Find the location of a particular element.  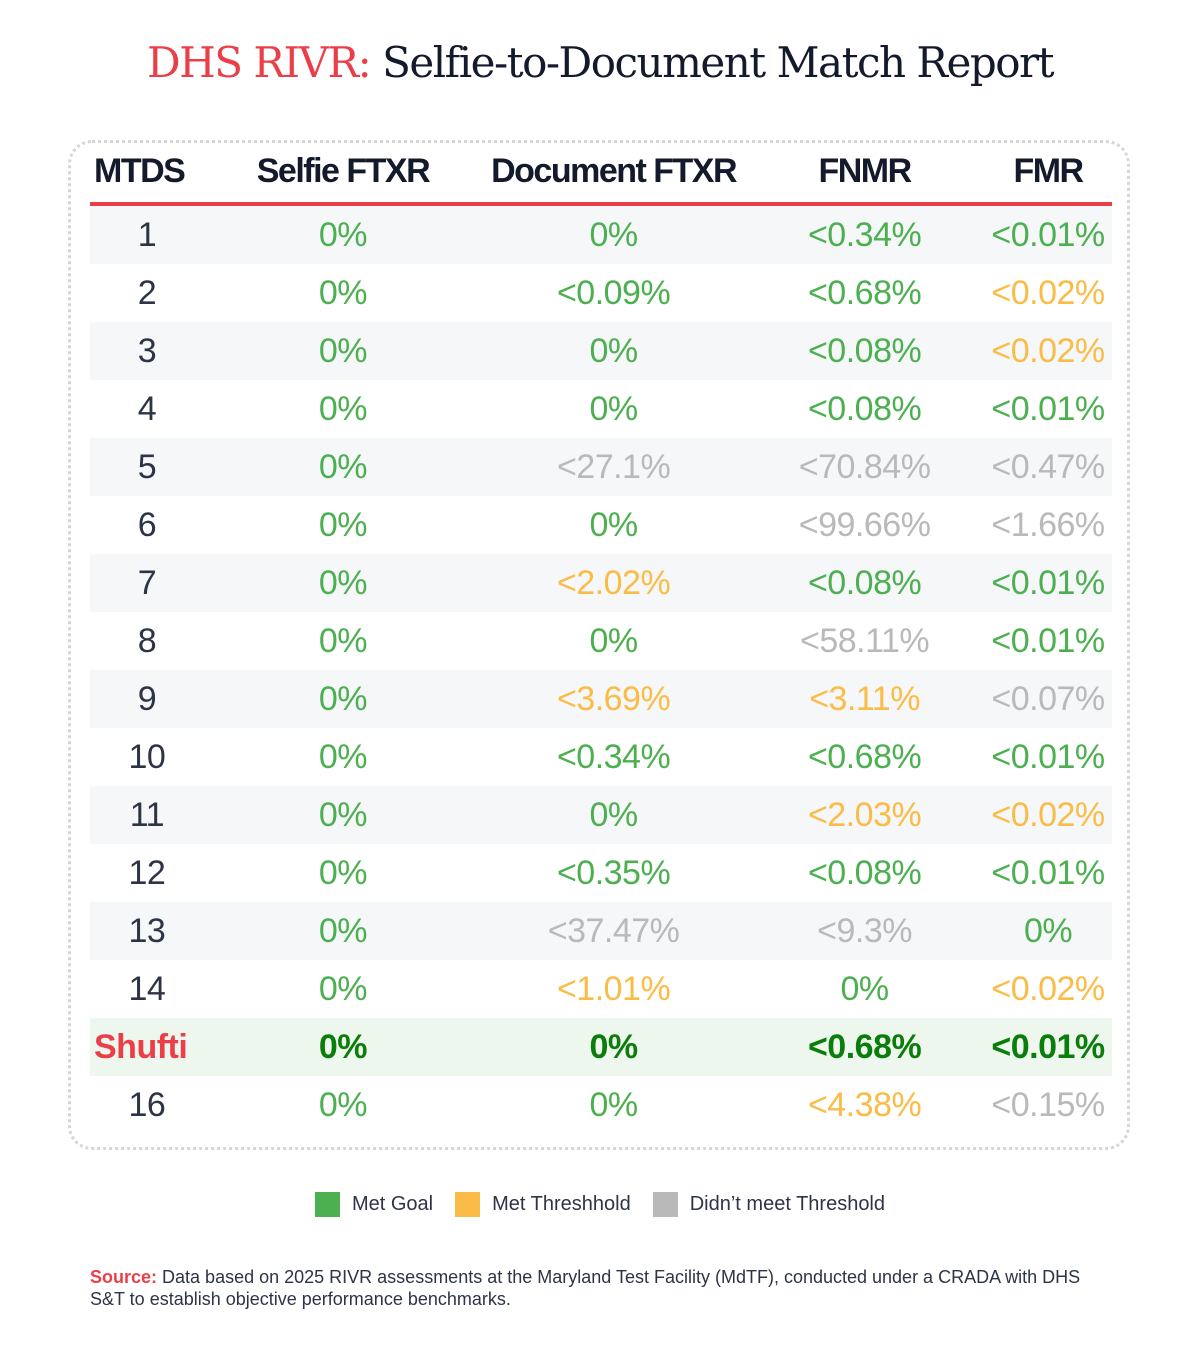

table-row: 16 0% 0% <4.38% <0.15% is located at coordinates (601, 1105).